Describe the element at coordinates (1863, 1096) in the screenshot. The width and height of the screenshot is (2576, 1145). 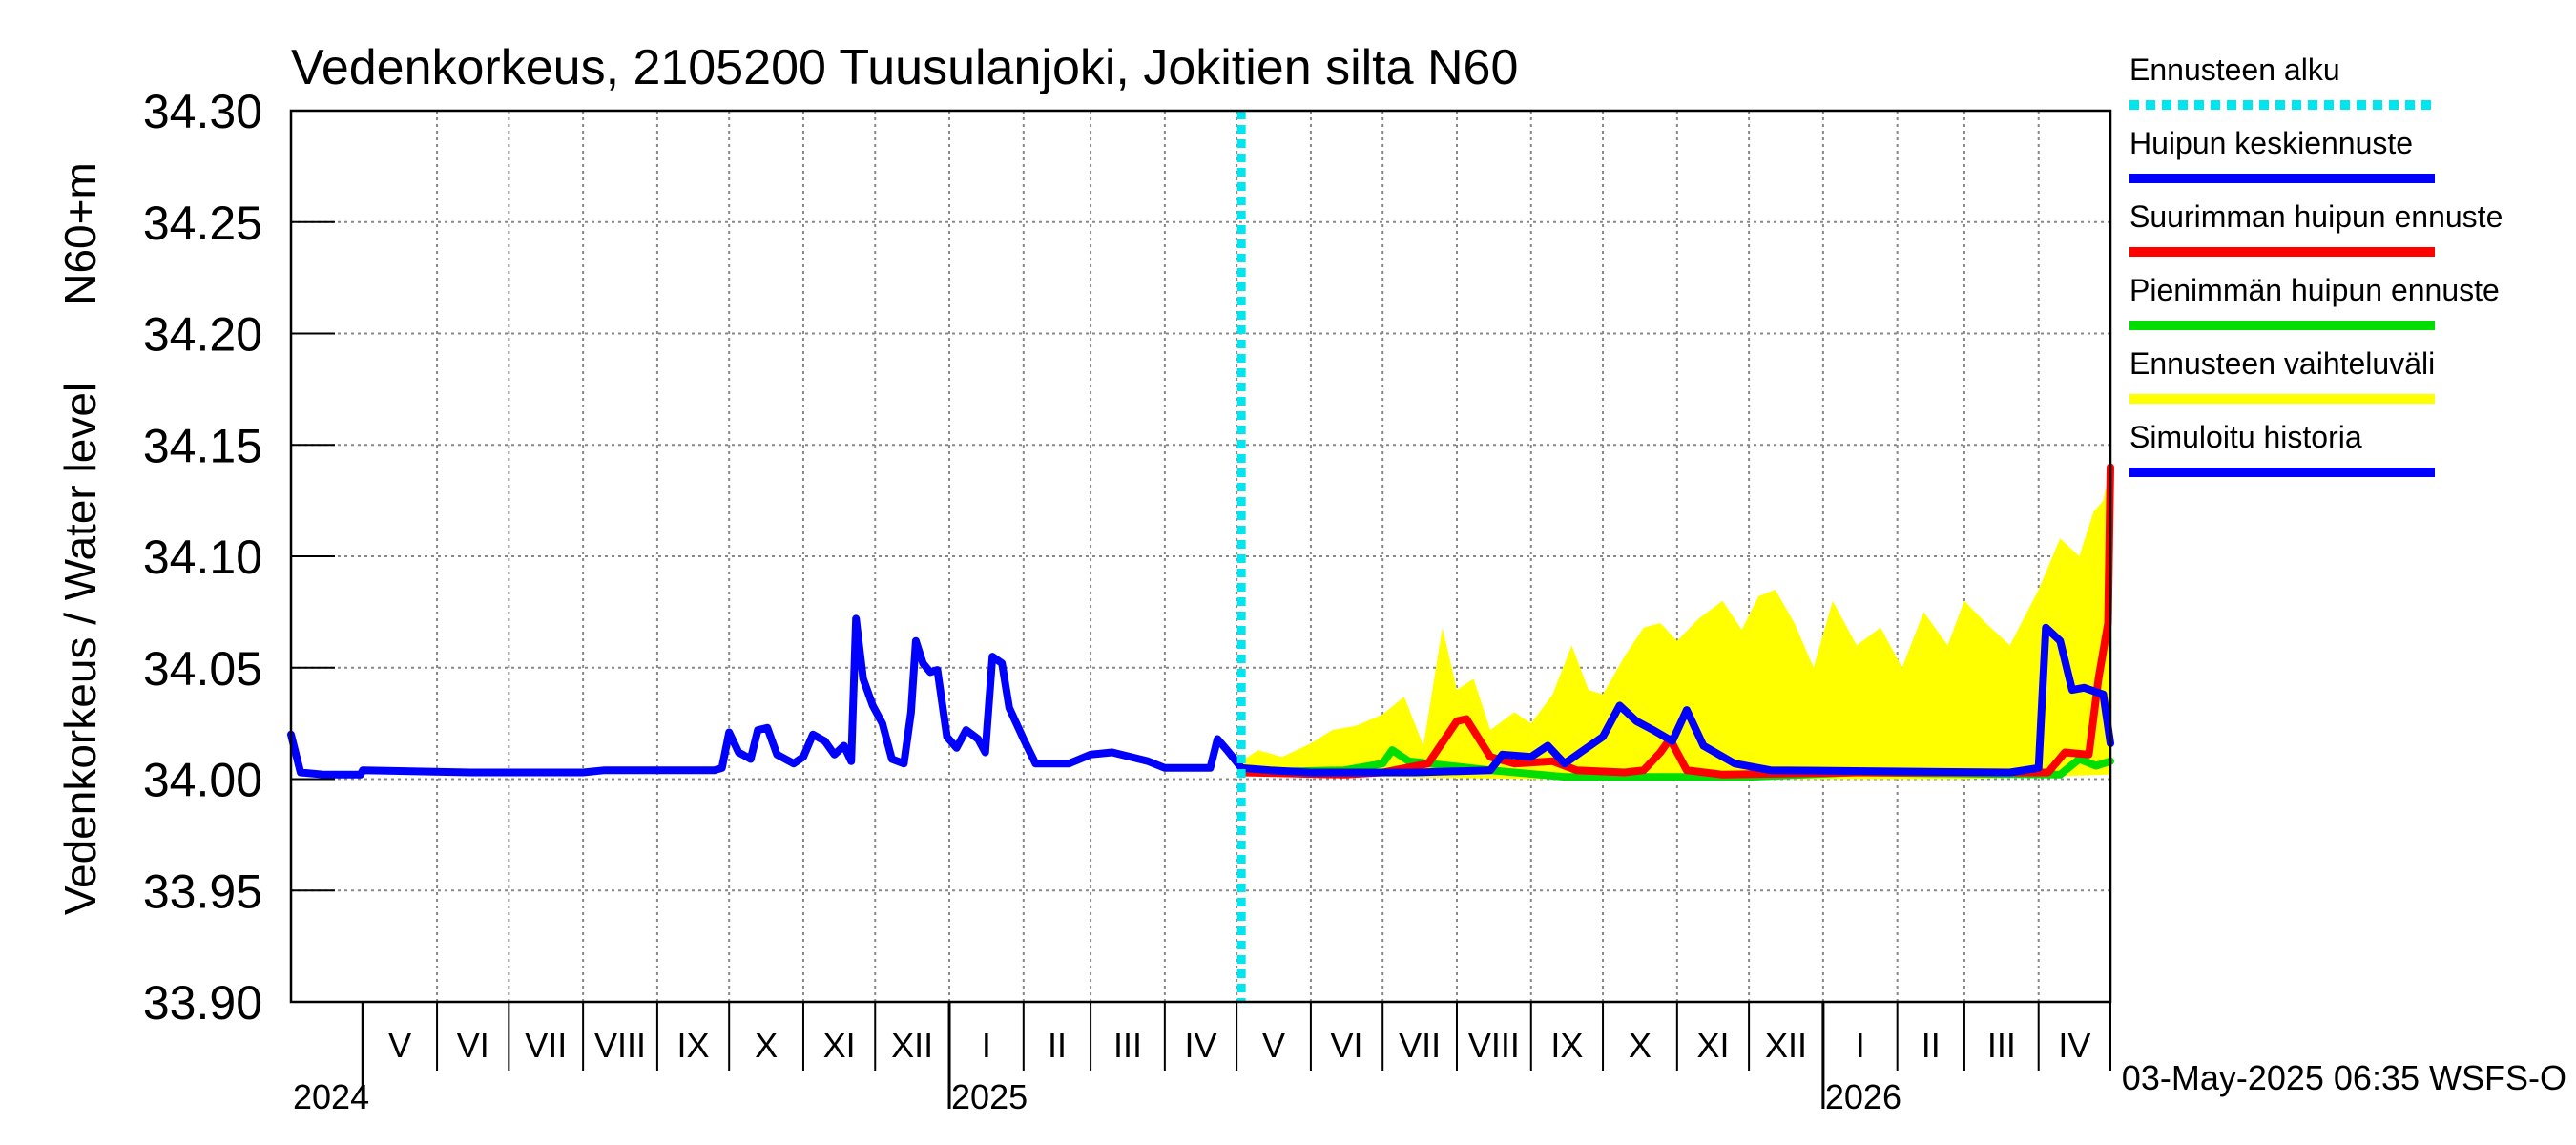
I see `year-label: 2026` at that location.